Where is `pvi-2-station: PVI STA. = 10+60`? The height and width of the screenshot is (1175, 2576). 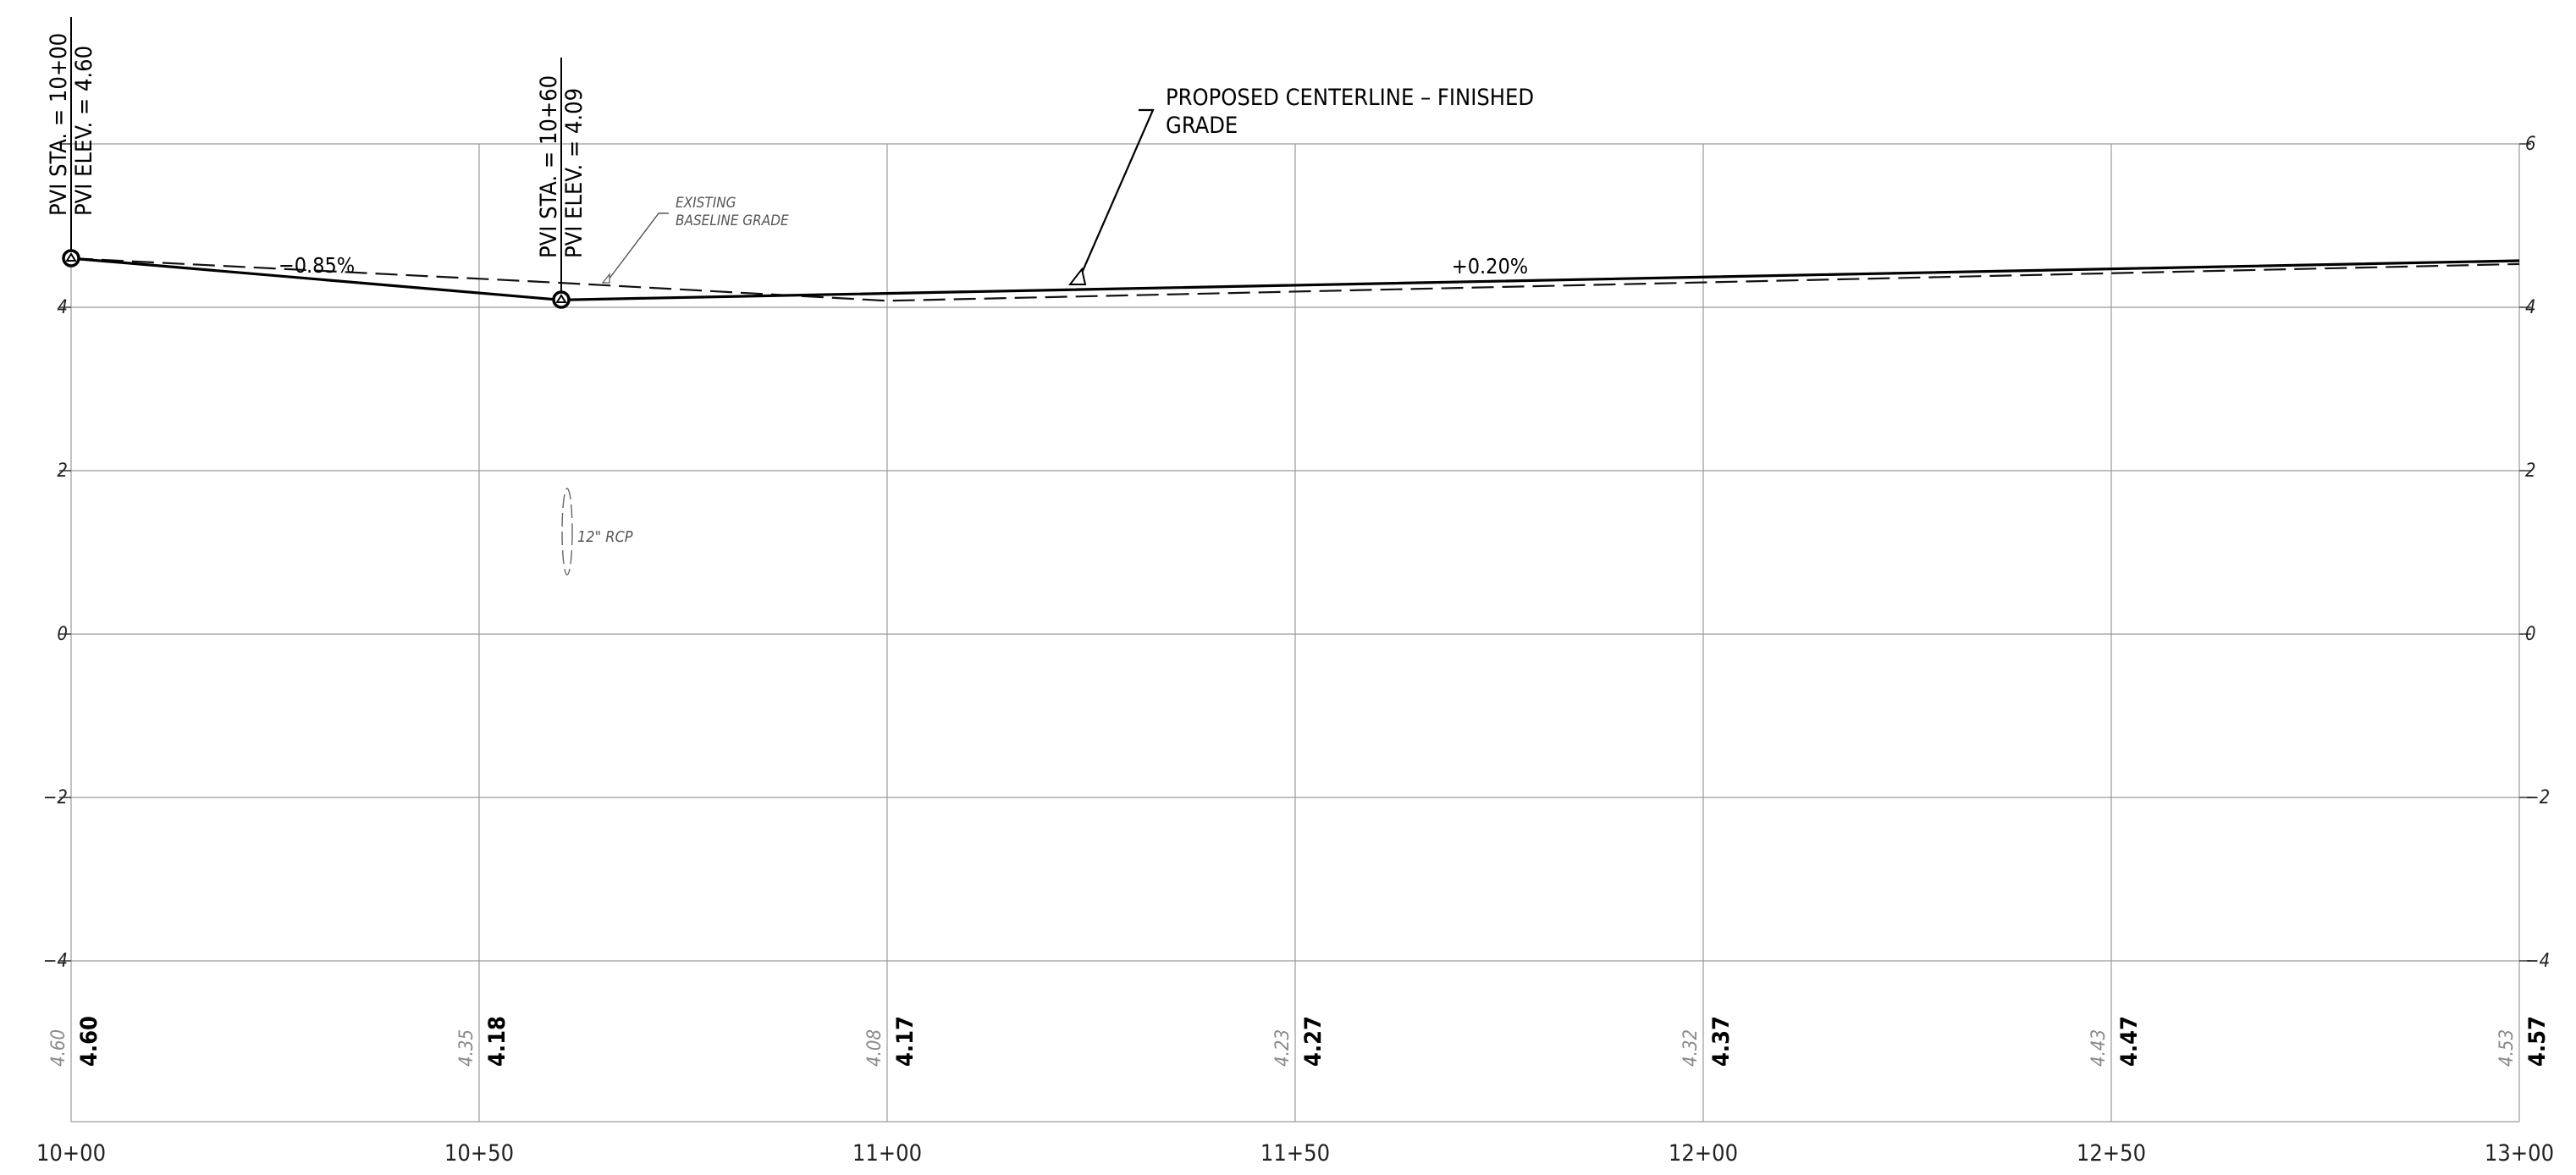 pvi-2-station: PVI STA. = 10+60 is located at coordinates (549, 167).